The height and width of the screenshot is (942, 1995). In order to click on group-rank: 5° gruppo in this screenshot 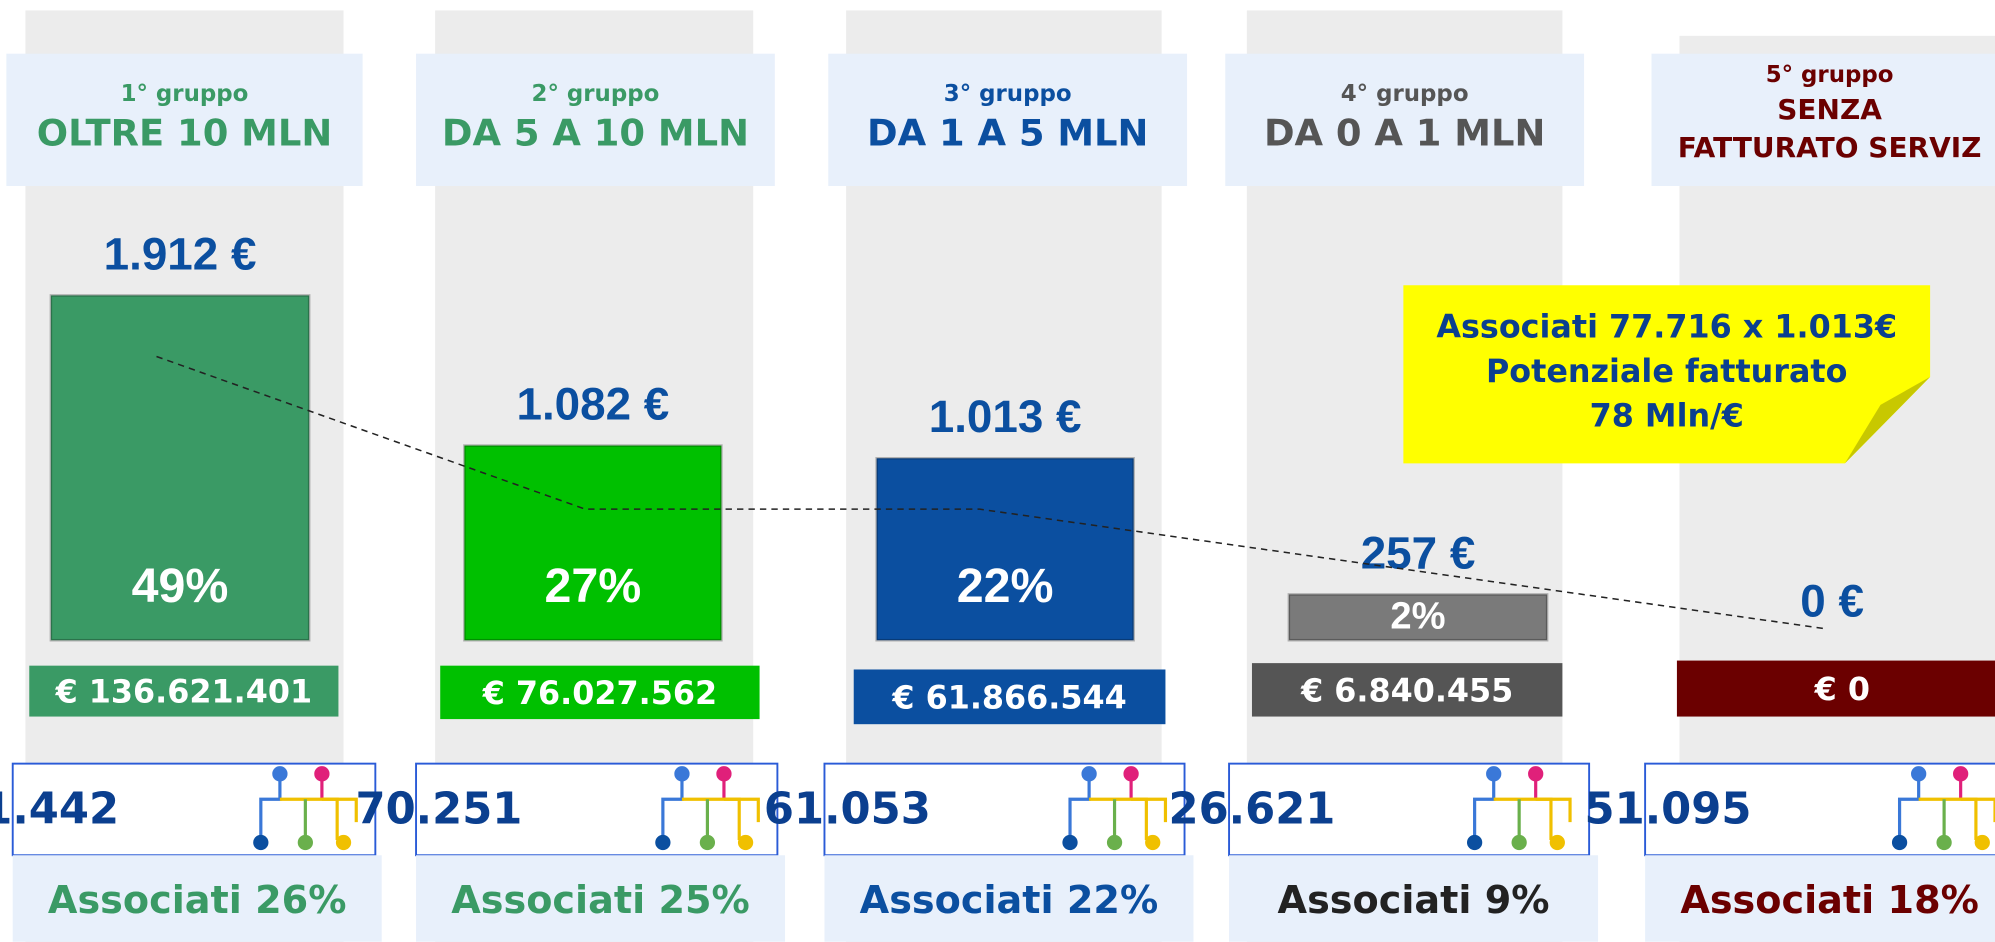, I will do `click(1830, 75)`.